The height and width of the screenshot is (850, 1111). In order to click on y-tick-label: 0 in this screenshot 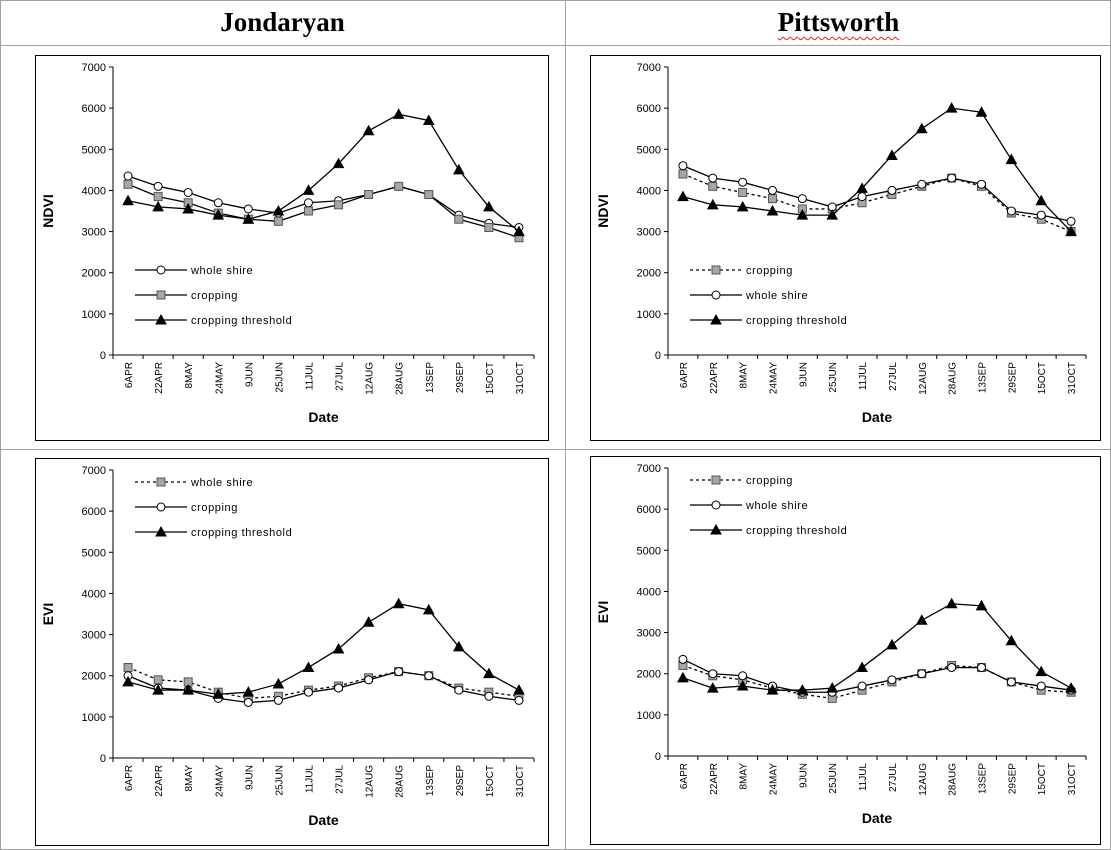, I will do `click(658, 356)`.